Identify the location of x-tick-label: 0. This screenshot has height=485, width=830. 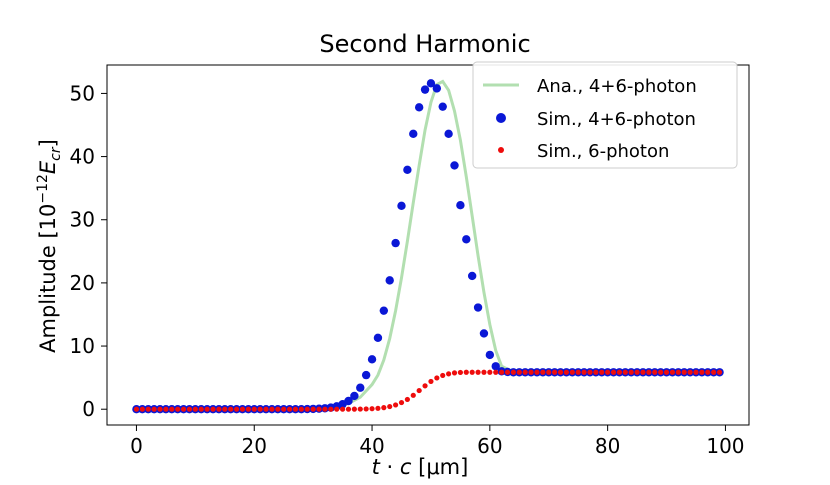
(136, 446).